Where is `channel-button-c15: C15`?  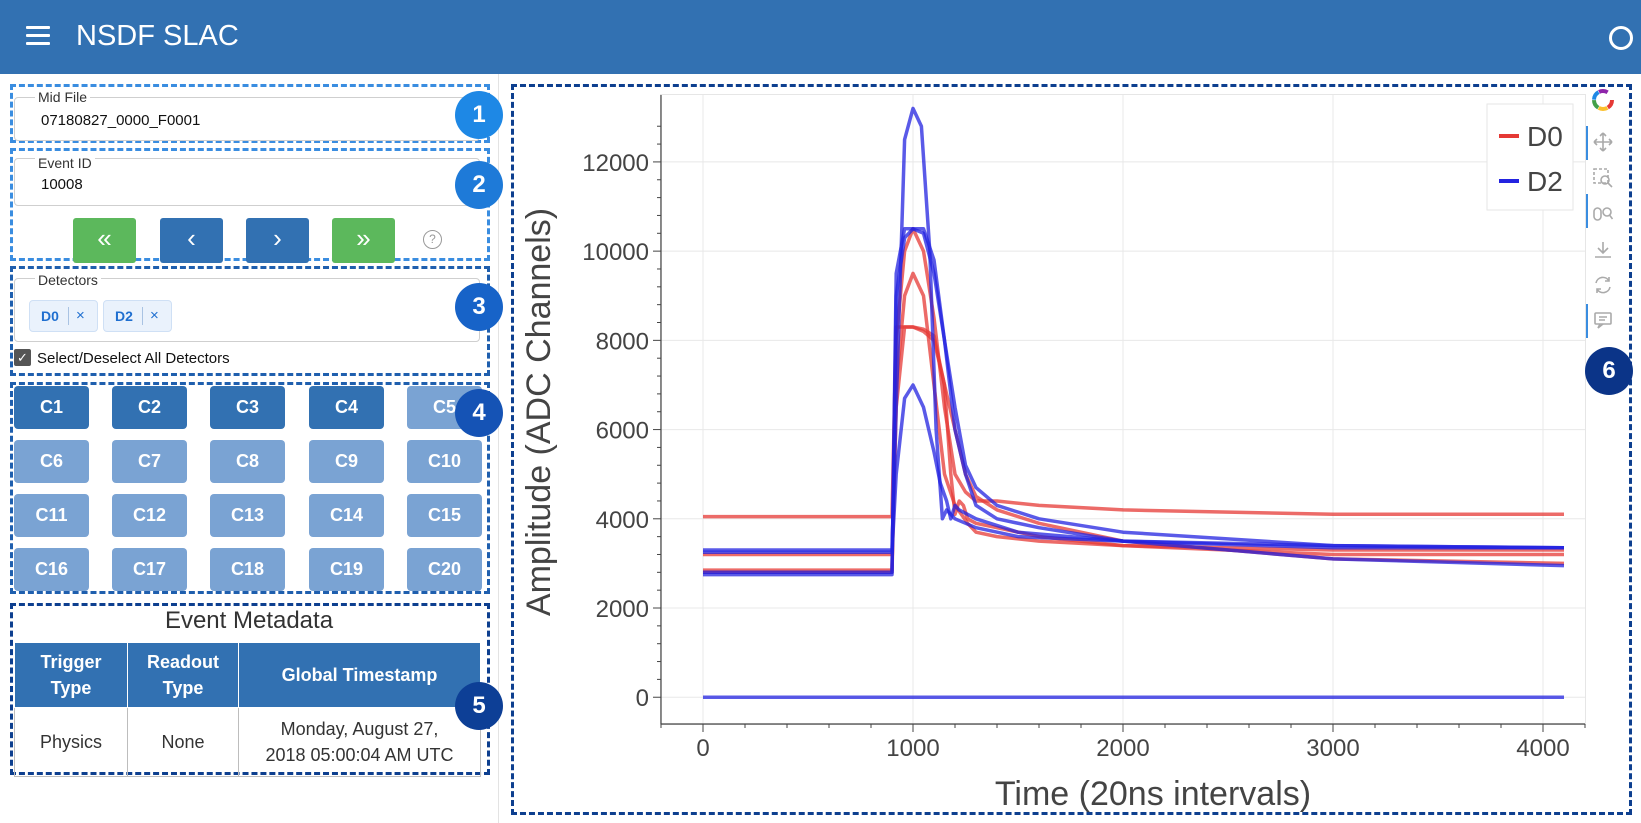
channel-button-c15: C15 is located at coordinates (444, 515).